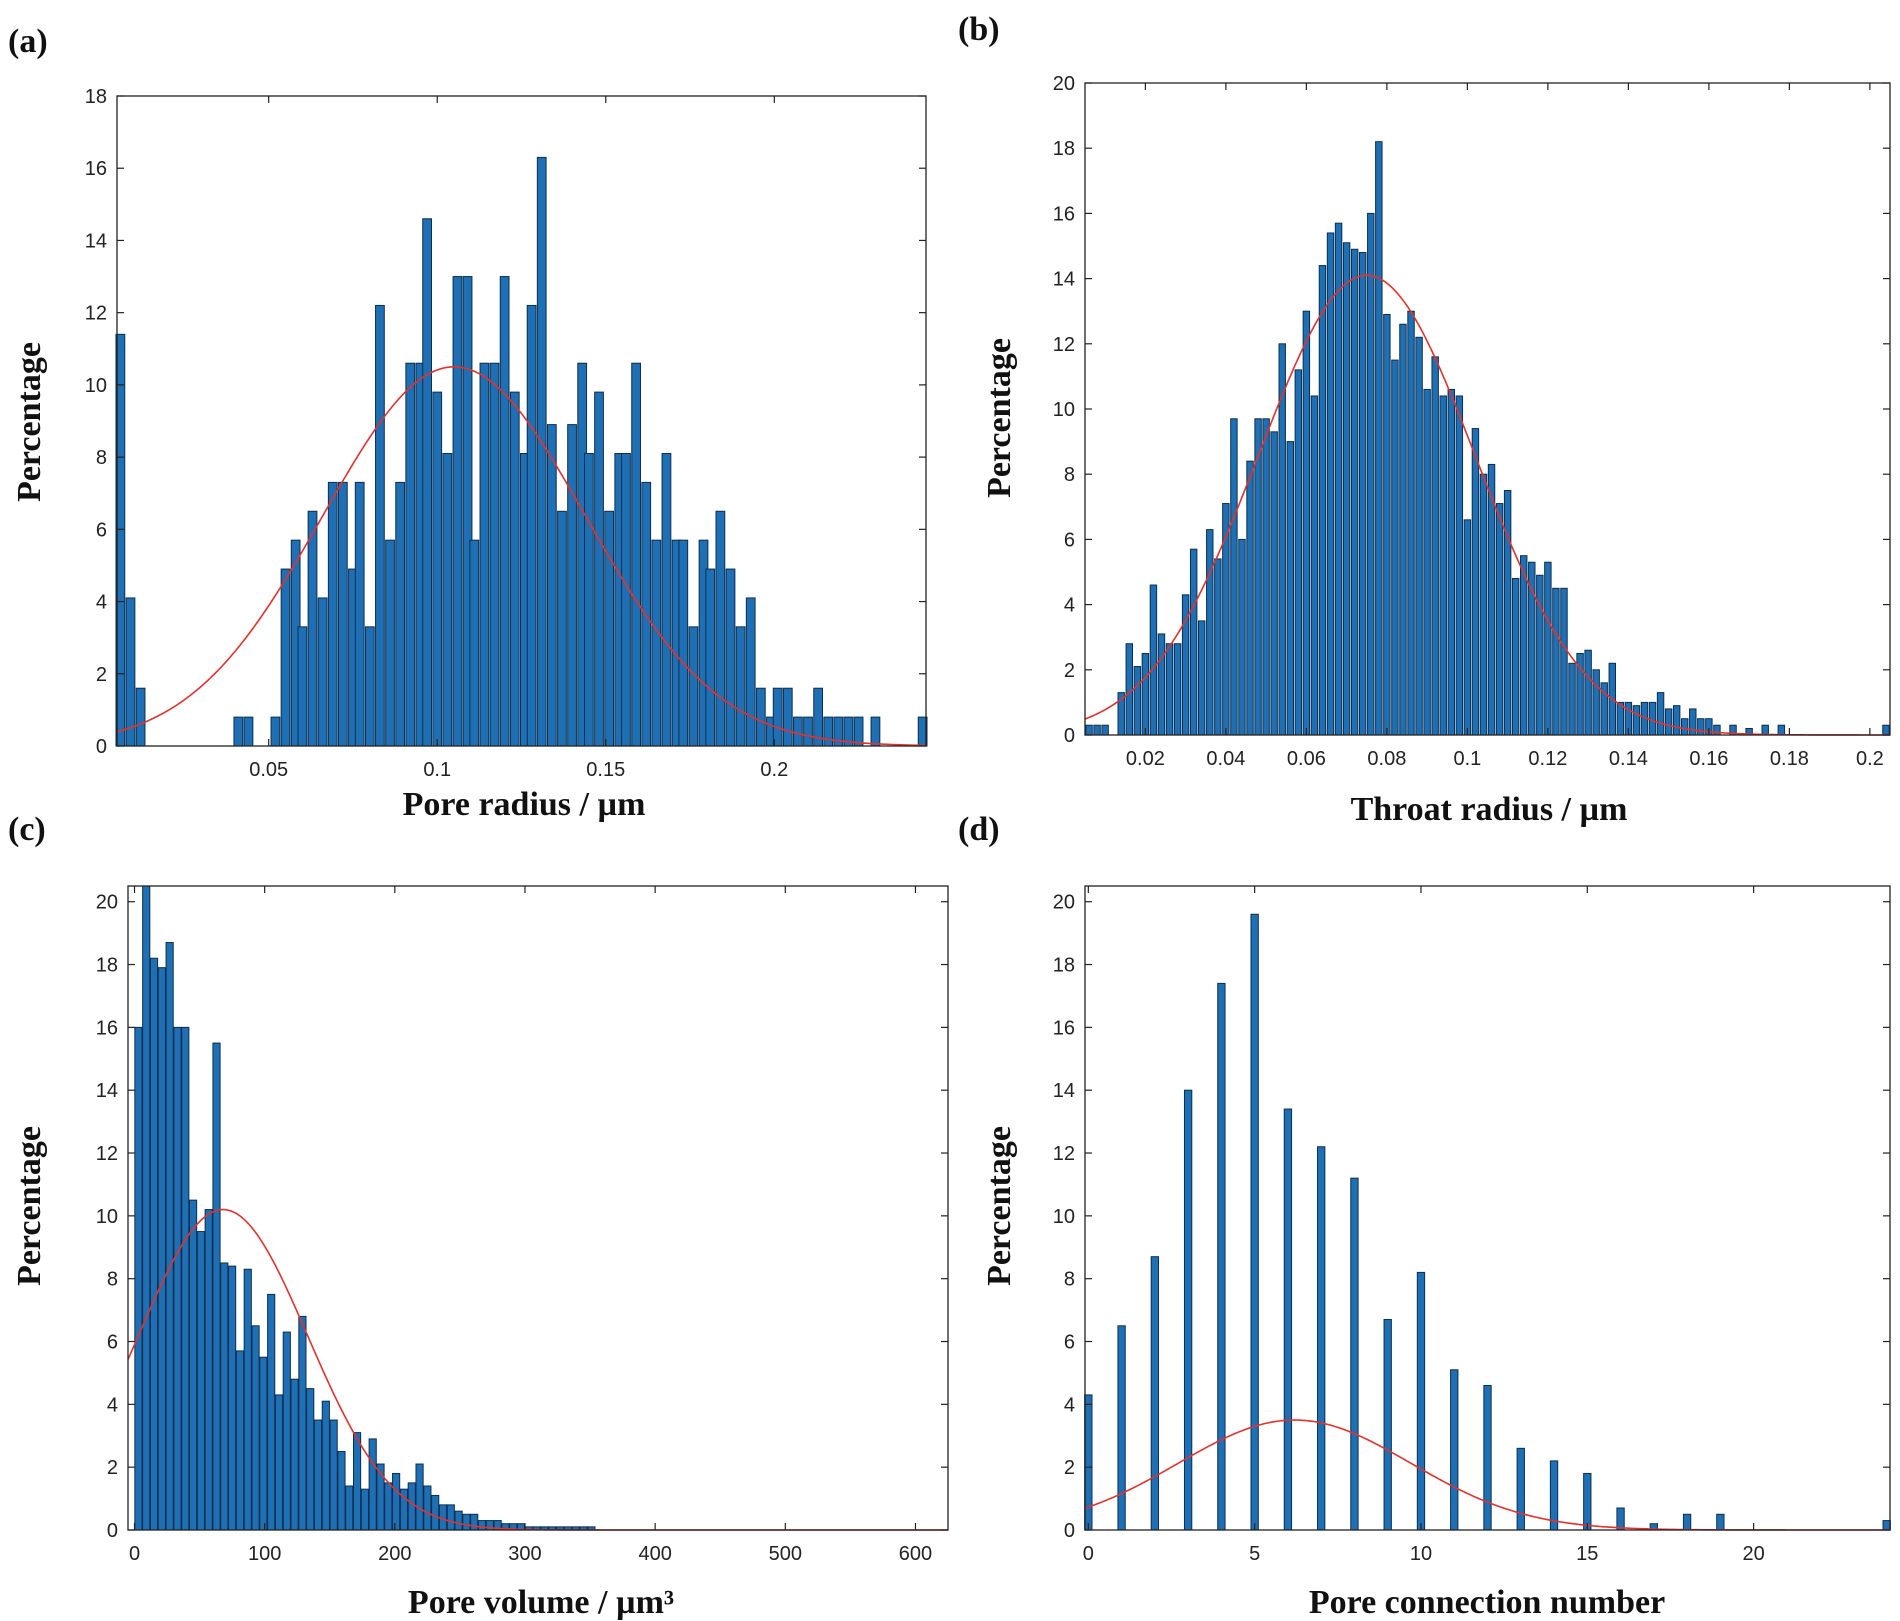 This screenshot has height=1621, width=1900. I want to click on y-axis-label: Percentage, so click(999, 418).